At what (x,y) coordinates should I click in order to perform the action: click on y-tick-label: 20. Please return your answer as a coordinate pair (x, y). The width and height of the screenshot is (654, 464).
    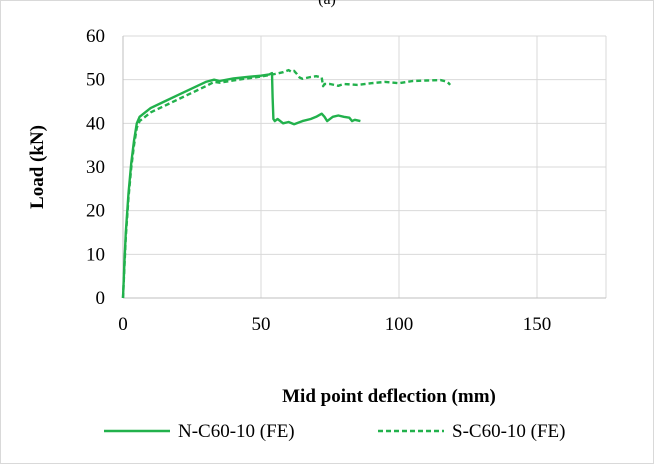
    Looking at the image, I should click on (95, 211).